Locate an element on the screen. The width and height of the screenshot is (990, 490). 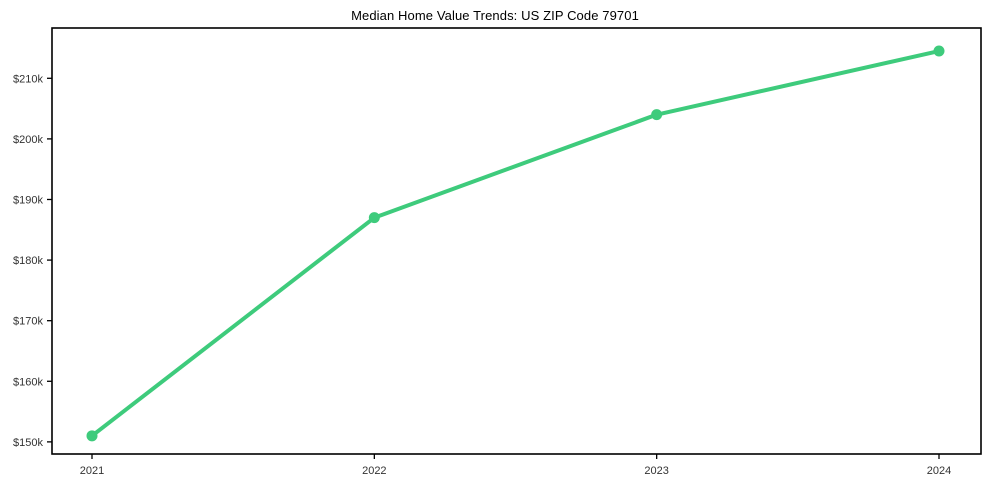
x-tick-label: 2021 is located at coordinates (92, 471).